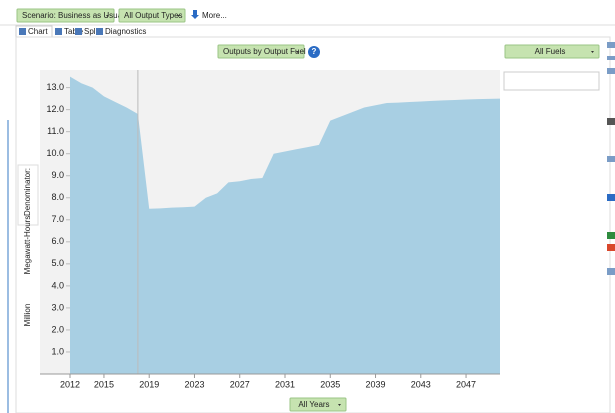 The height and width of the screenshot is (413, 615). What do you see at coordinates (27, 315) in the screenshot?
I see `y-axis-label: Million` at bounding box center [27, 315].